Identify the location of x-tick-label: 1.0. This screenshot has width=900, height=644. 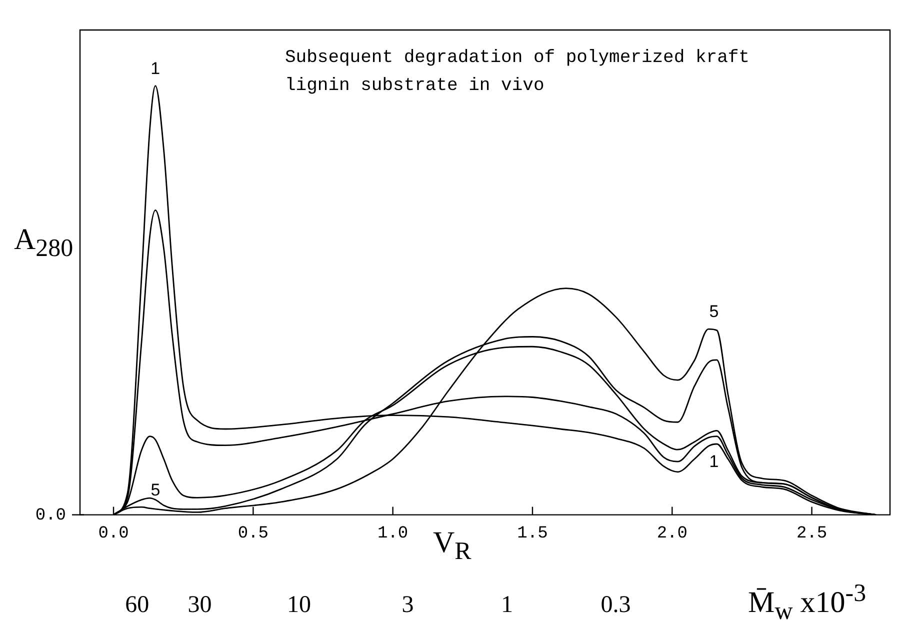
(393, 534).